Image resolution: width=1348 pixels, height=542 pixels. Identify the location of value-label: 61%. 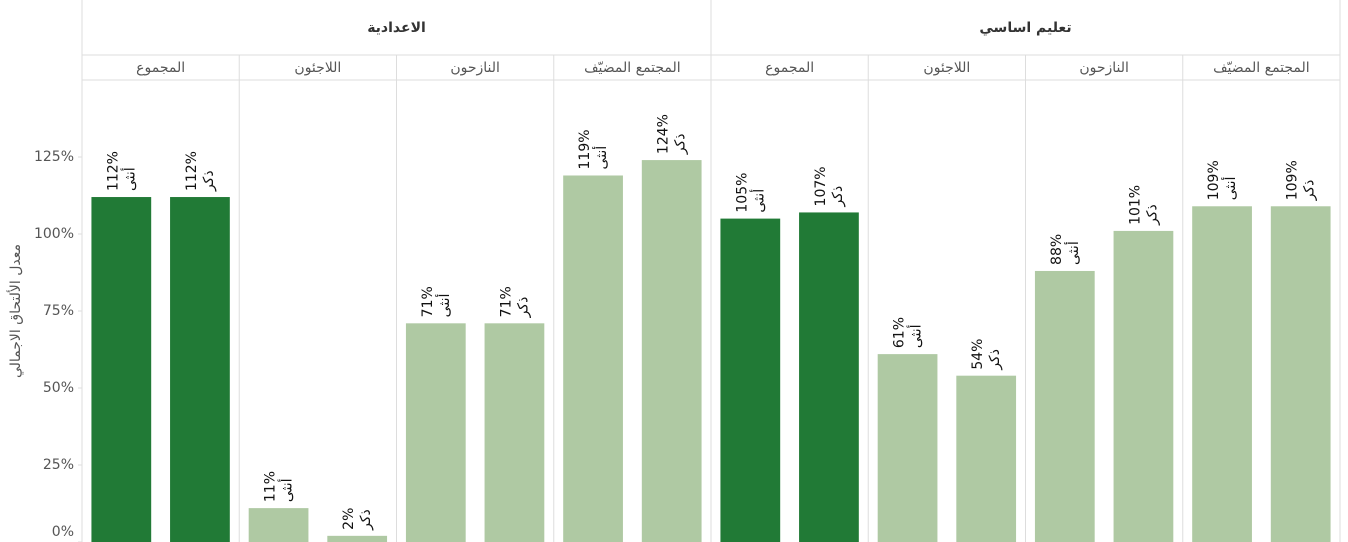
(900, 332).